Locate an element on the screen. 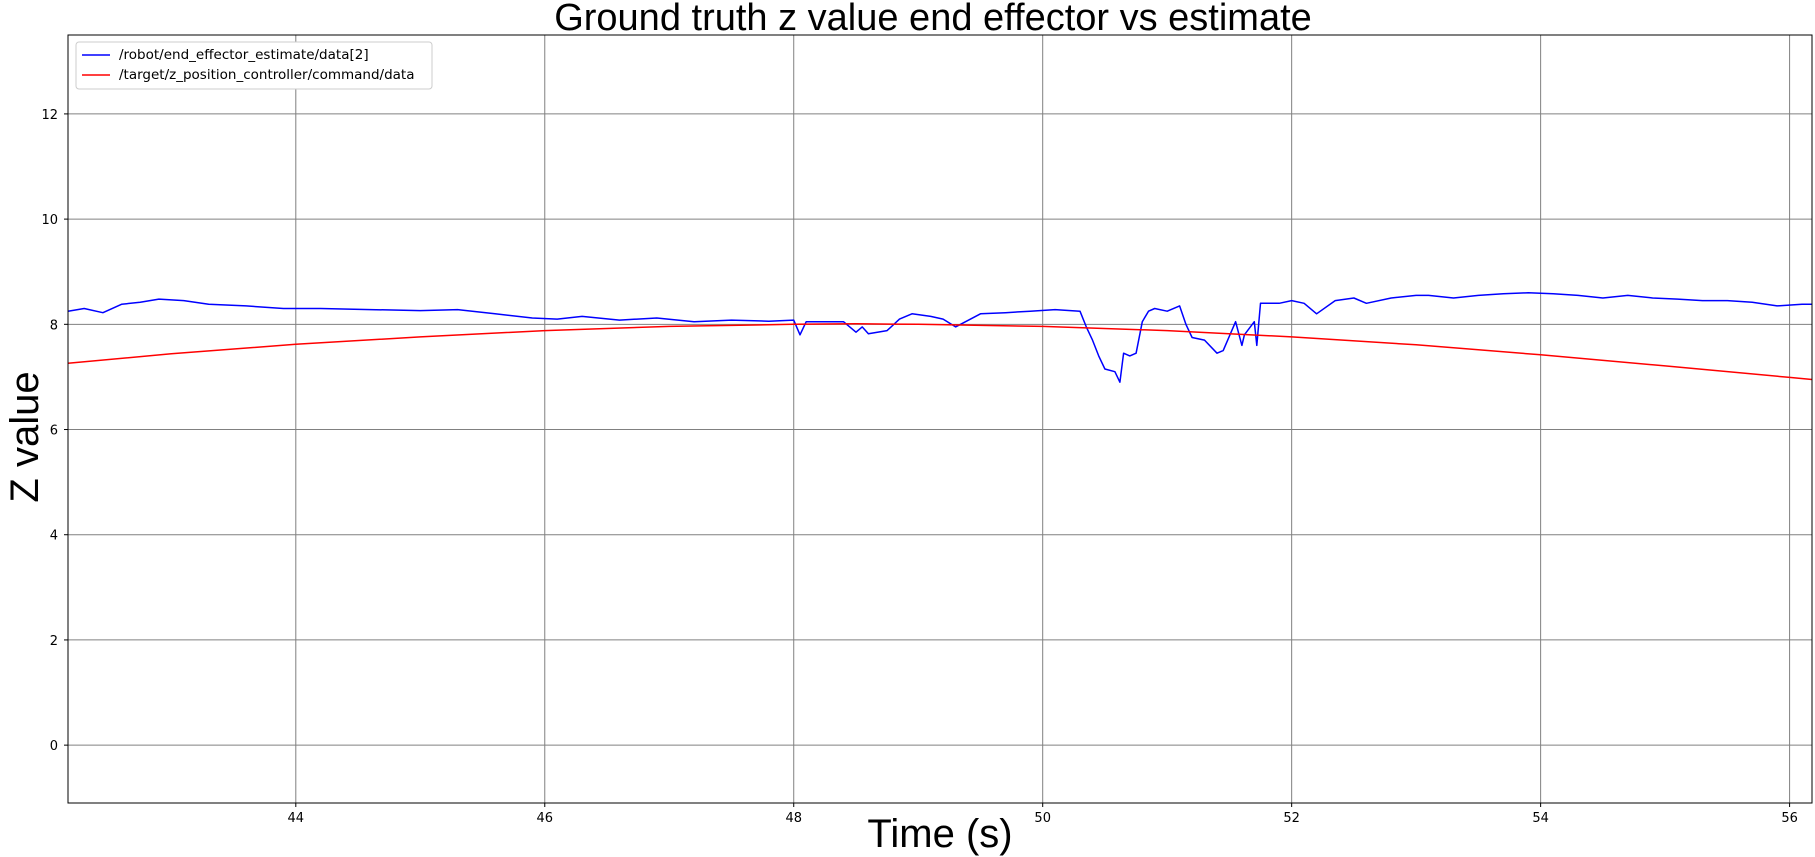  x-tick-label: 46 is located at coordinates (544, 818).